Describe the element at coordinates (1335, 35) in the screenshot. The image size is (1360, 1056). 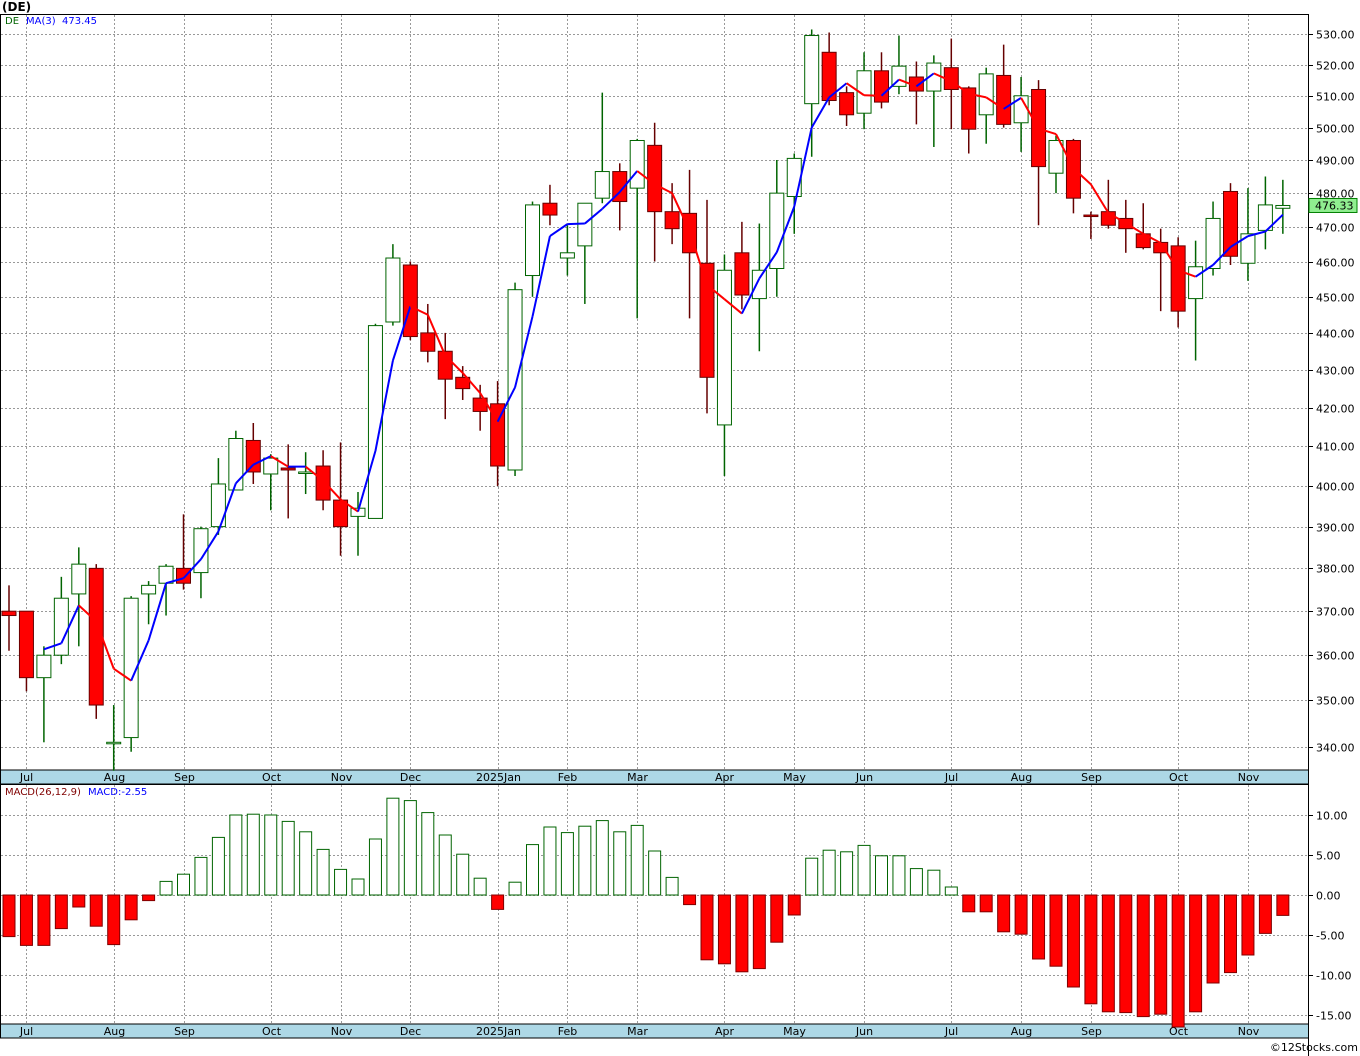
I see `price-tick-label: 530.00` at that location.